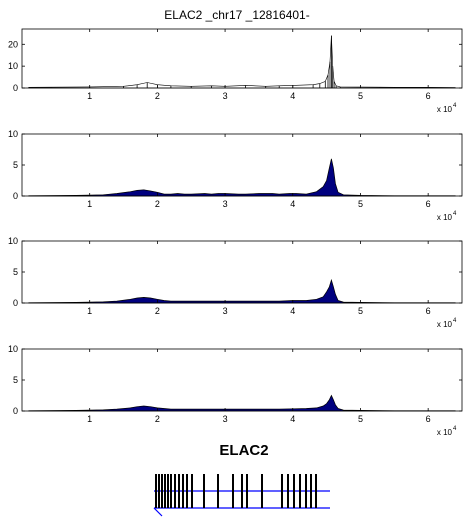  I want to click on gene-model, so click(241, 495).